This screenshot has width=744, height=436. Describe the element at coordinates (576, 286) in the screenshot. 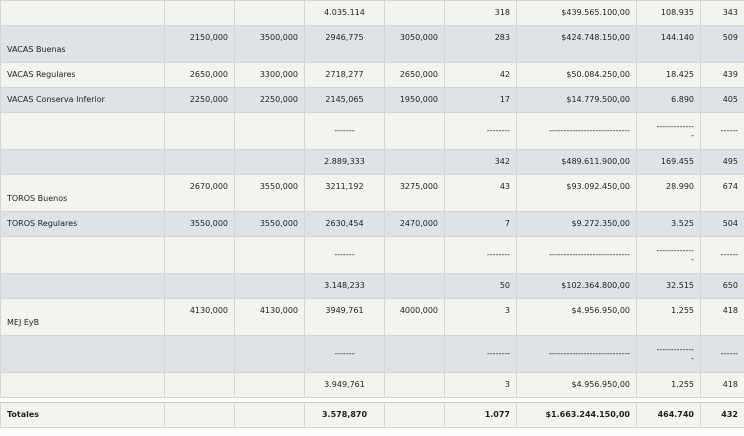

I see `cell-amount: $102.364.800,00` at that location.